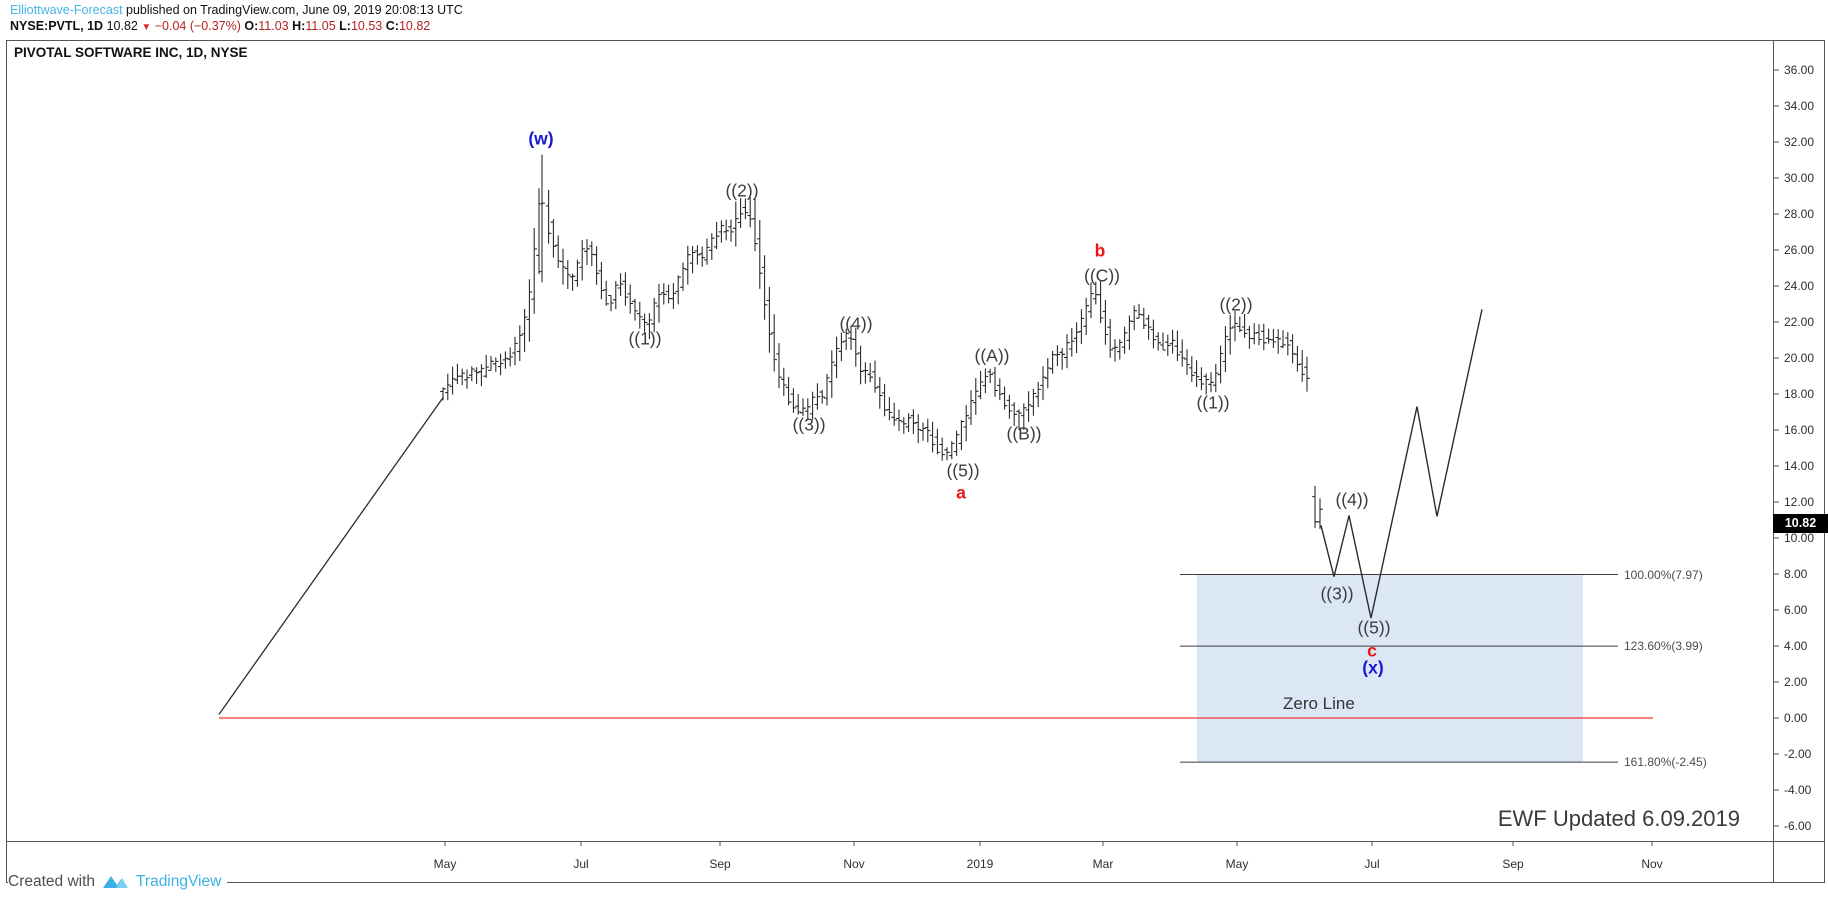 The width and height of the screenshot is (1828, 898). I want to click on chart-title: PIVOTAL SOFTWARE INC, 1D, NYSE, so click(131, 52).